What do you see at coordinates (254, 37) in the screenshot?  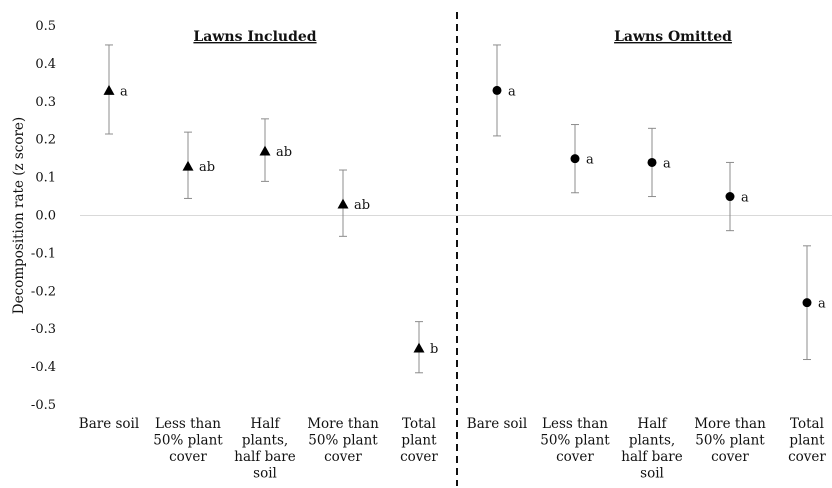 I see `panel-title: Lawns Included` at bounding box center [254, 37].